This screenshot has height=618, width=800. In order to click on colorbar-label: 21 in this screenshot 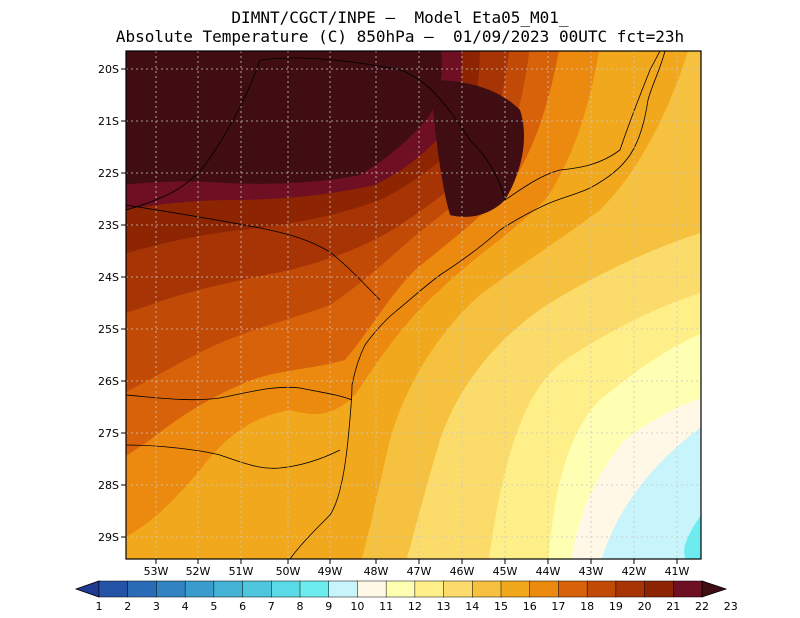, I will do `click(673, 606)`.